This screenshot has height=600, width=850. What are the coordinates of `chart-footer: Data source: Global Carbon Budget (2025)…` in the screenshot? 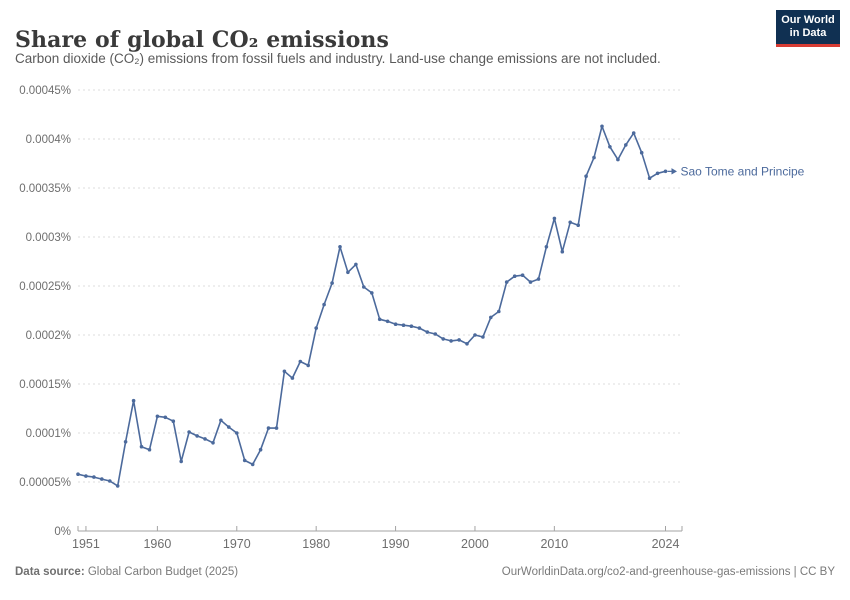 It's located at (425, 572).